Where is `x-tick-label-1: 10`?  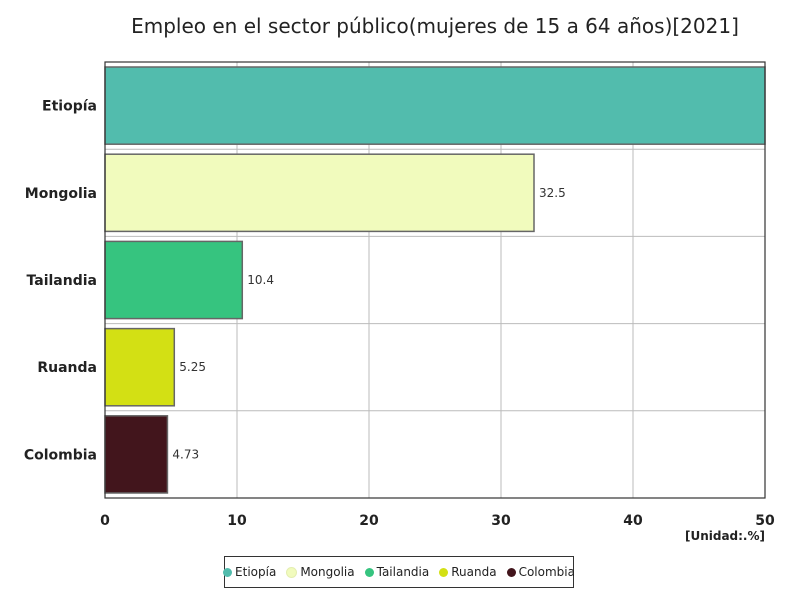 x-tick-label-1: 10 is located at coordinates (237, 521).